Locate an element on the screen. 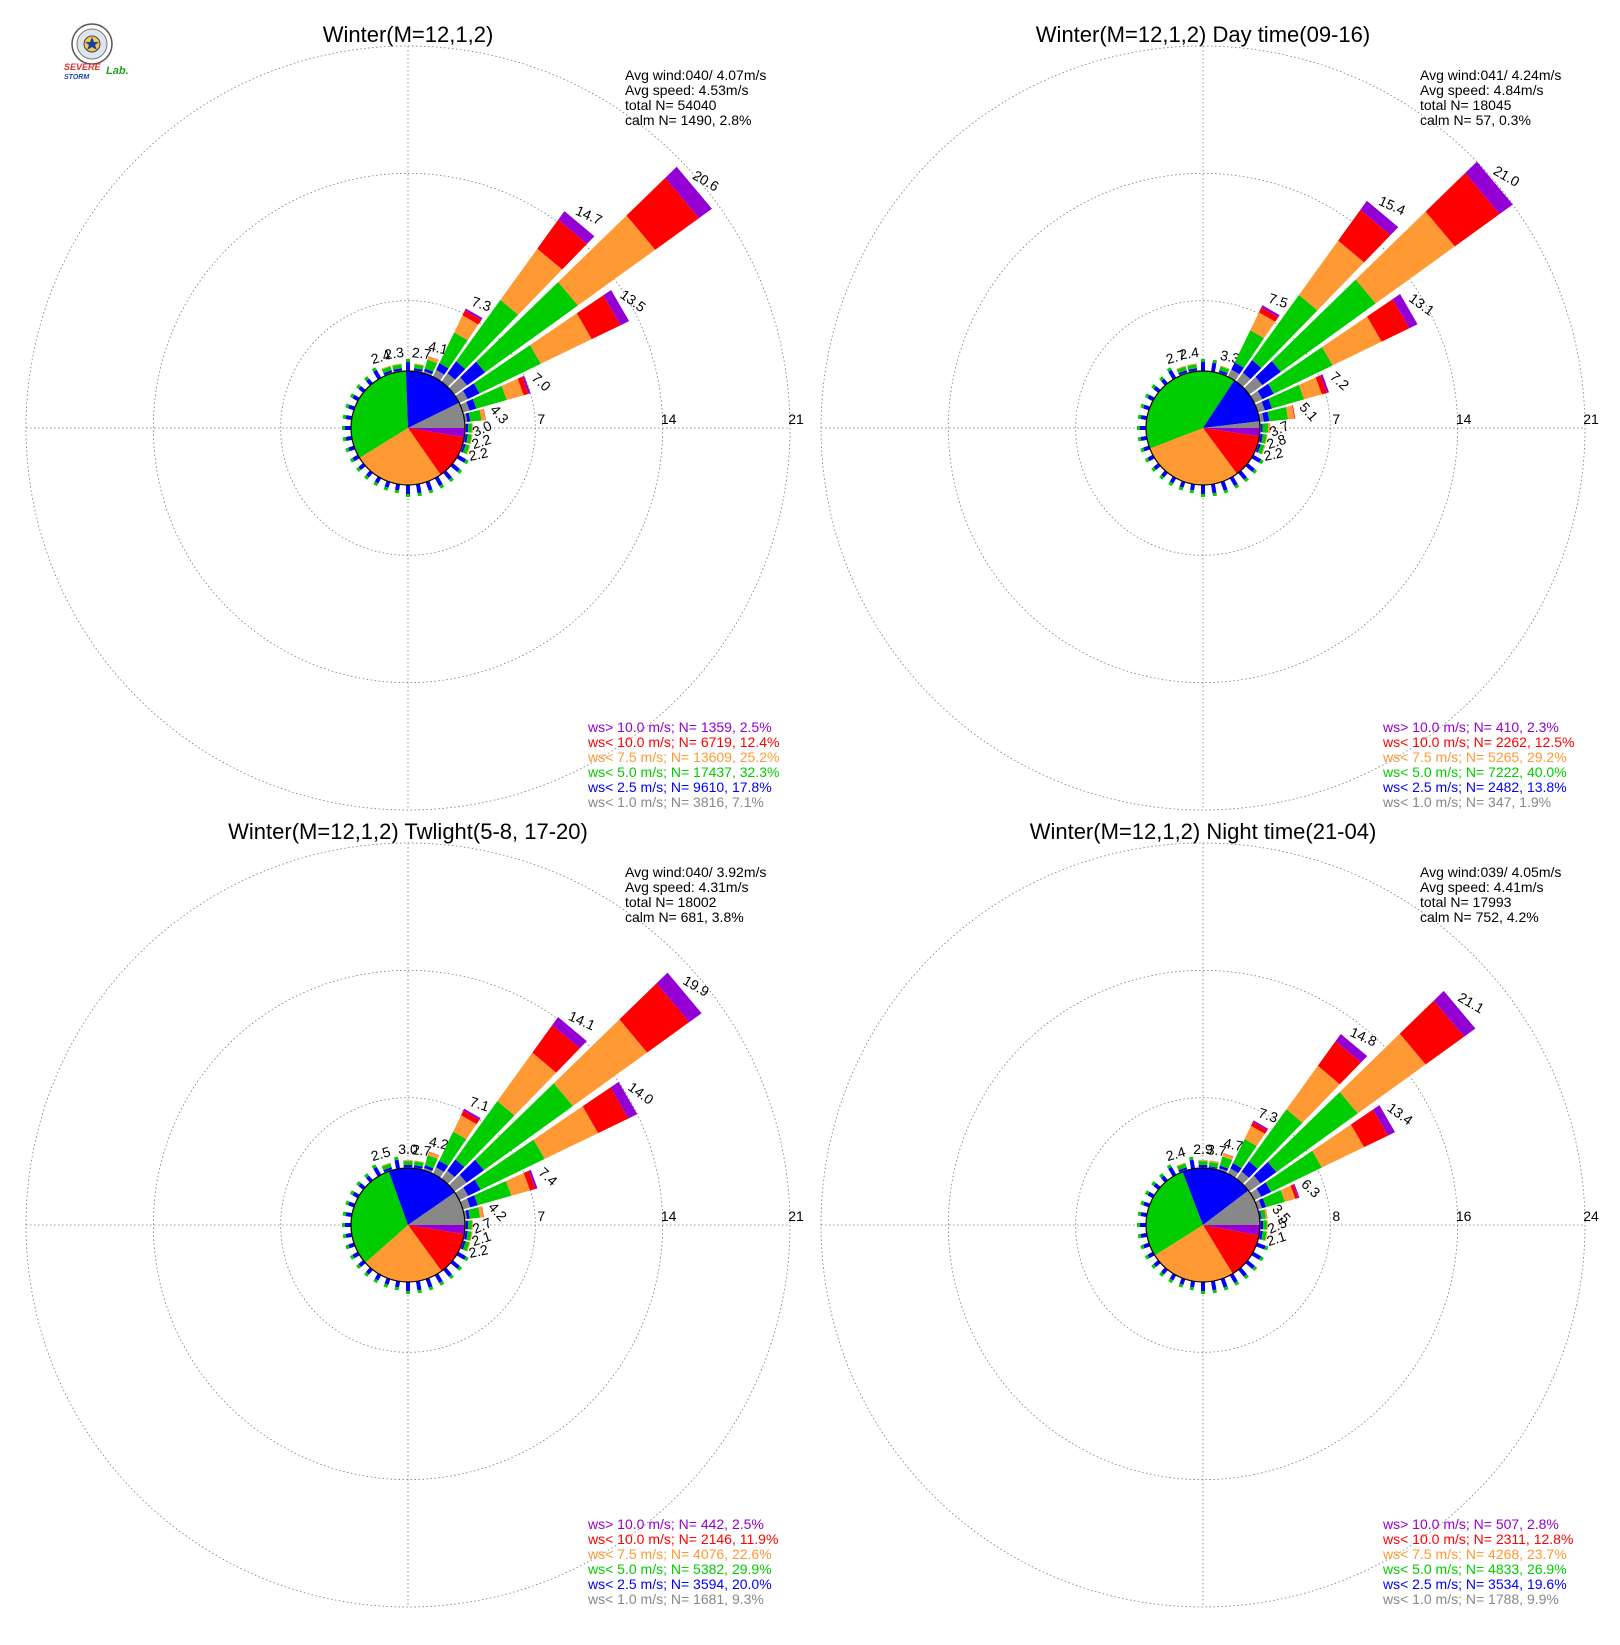 Image resolution: width=1620 pixels, height=1645 pixels. legend-entry-lt5: ws< 5.0 m/s; N= 4833, 26.9% is located at coordinates (1474, 1569).